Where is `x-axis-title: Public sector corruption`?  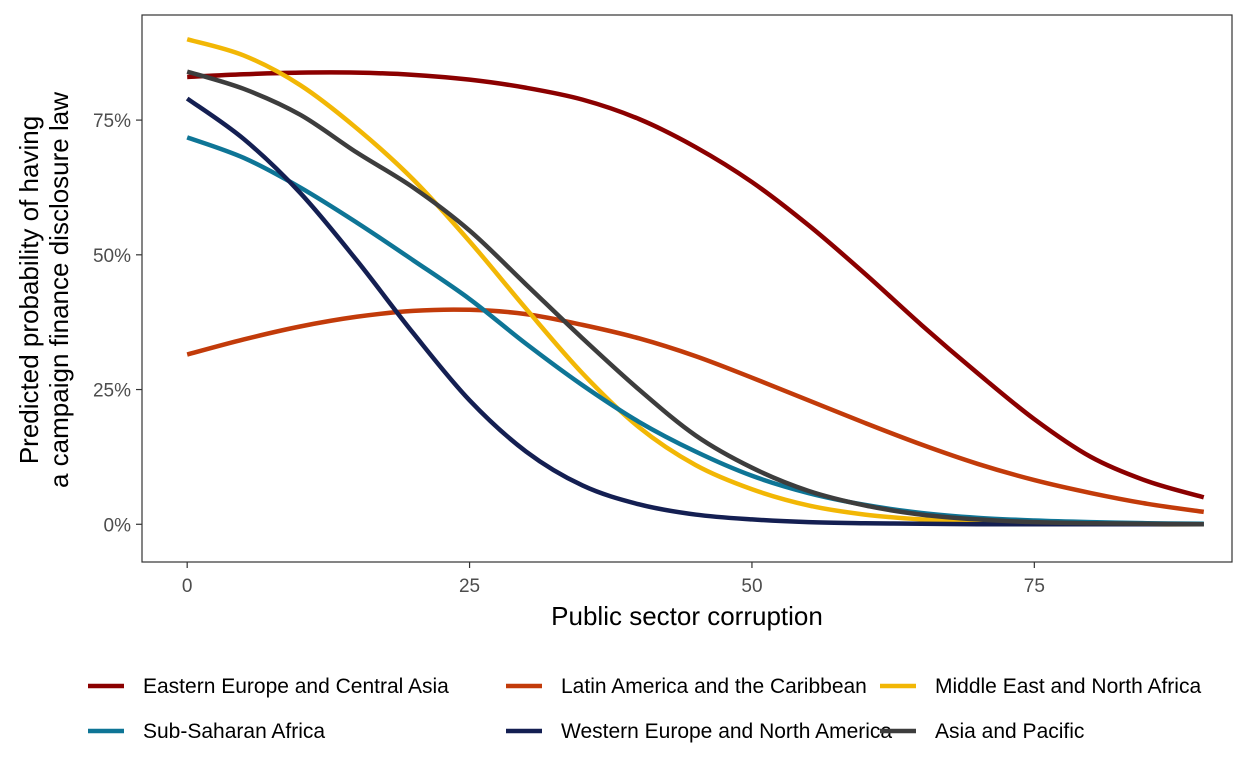
x-axis-title: Public sector corruption is located at coordinates (687, 616).